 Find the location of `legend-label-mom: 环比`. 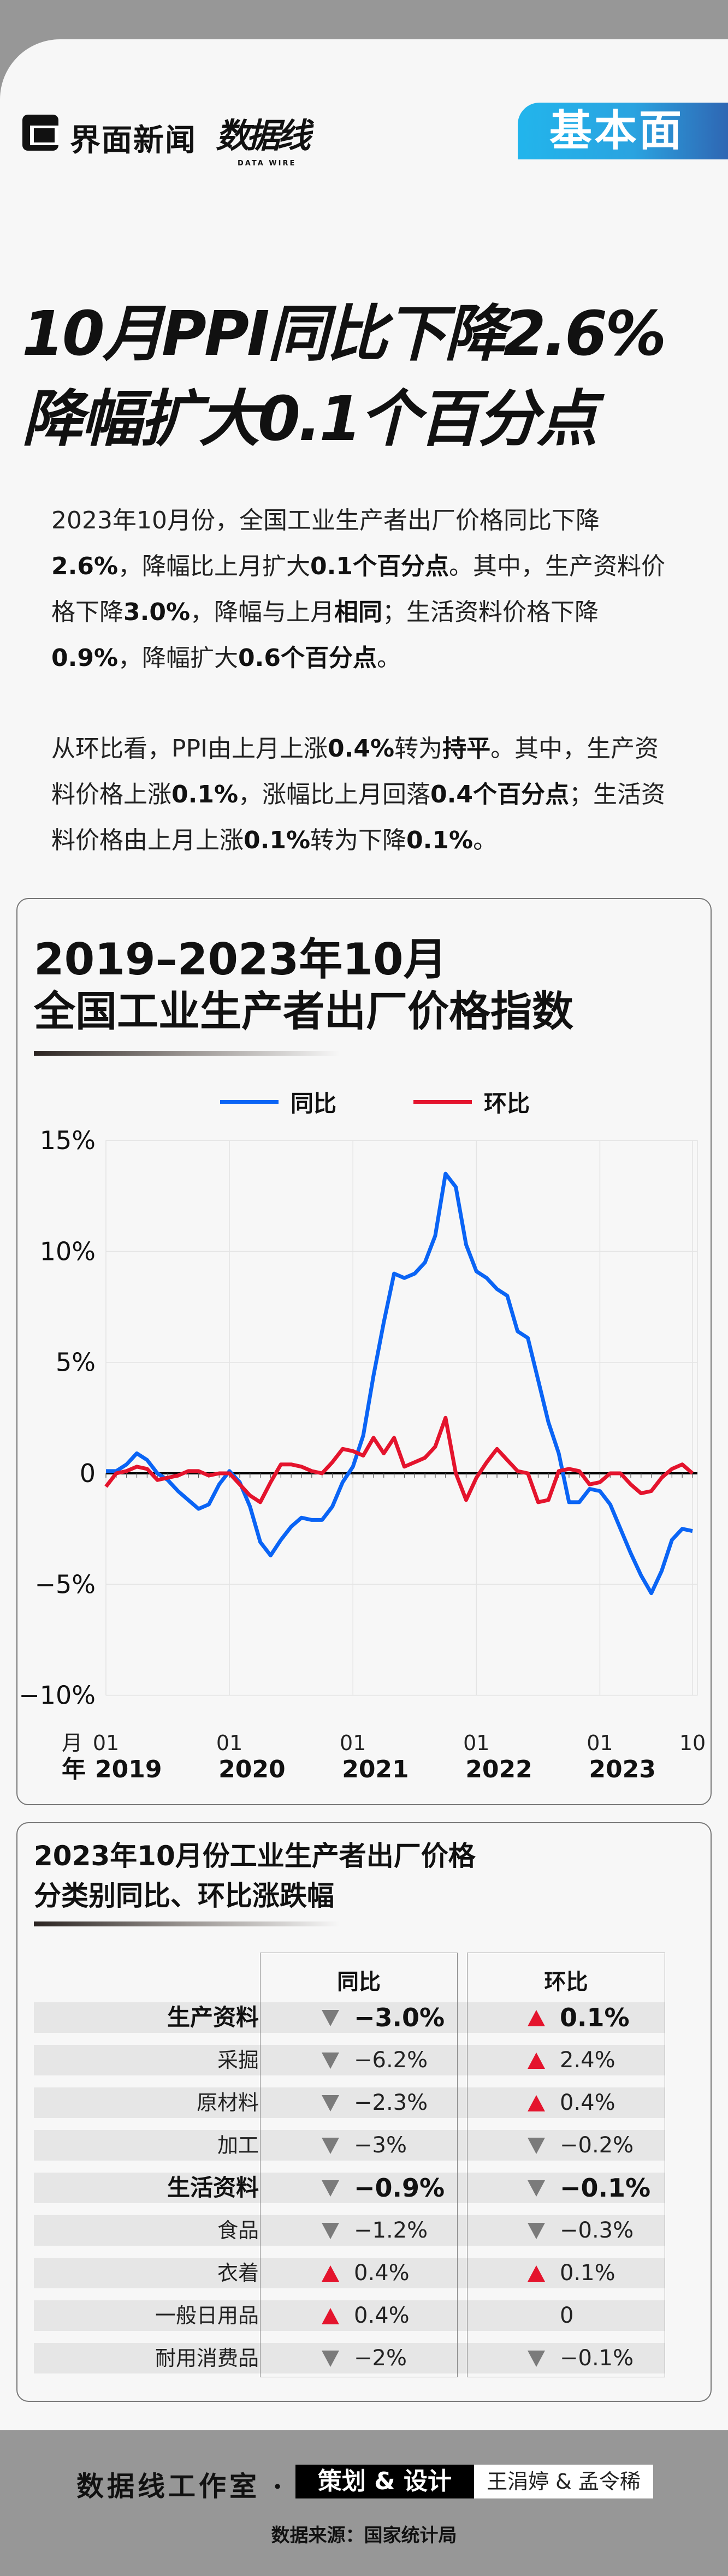

legend-label-mom: 环比 is located at coordinates (507, 1103).